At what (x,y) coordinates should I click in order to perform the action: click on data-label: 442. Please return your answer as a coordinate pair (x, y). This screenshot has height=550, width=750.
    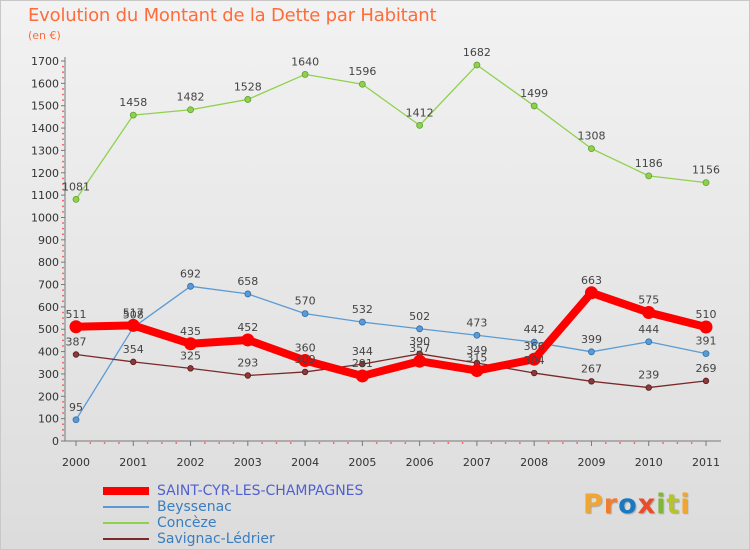
    Looking at the image, I should click on (534, 329).